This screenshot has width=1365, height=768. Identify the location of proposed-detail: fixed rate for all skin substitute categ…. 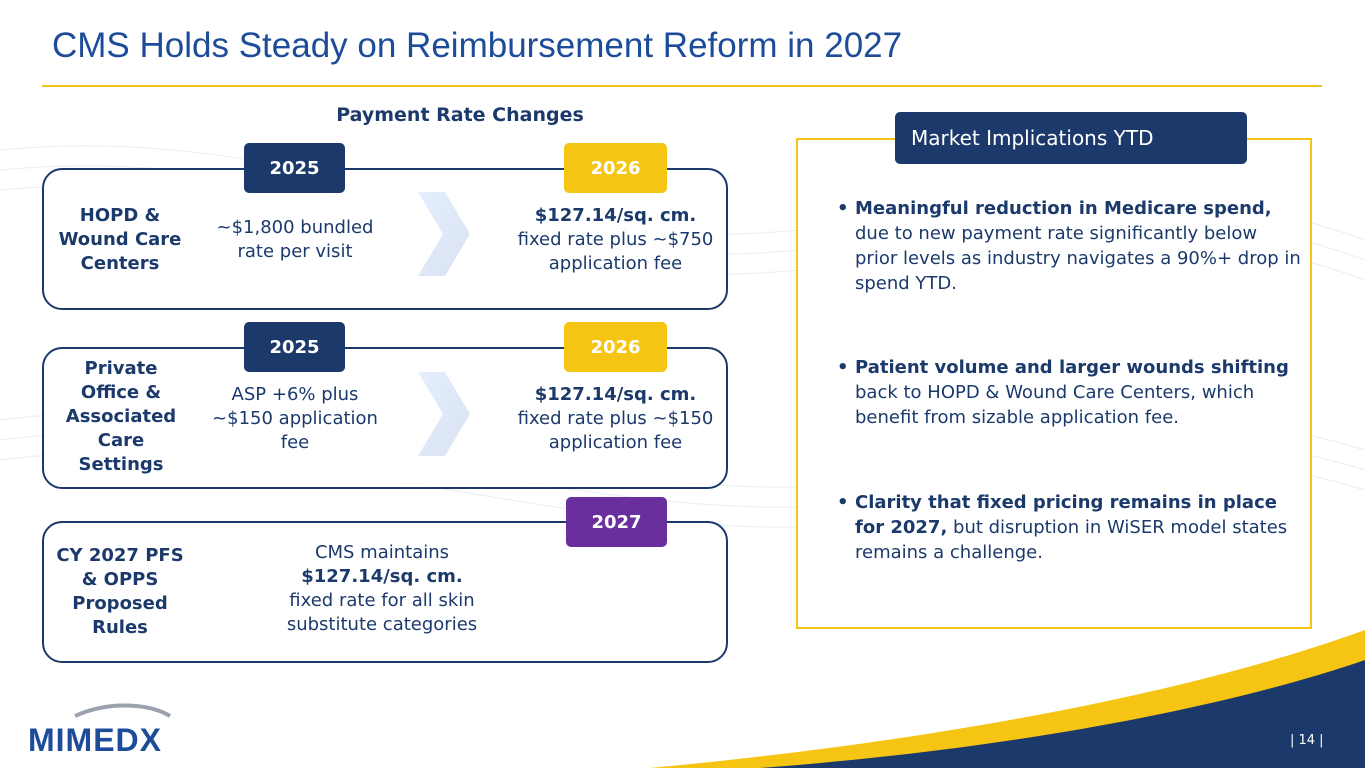
(382, 612).